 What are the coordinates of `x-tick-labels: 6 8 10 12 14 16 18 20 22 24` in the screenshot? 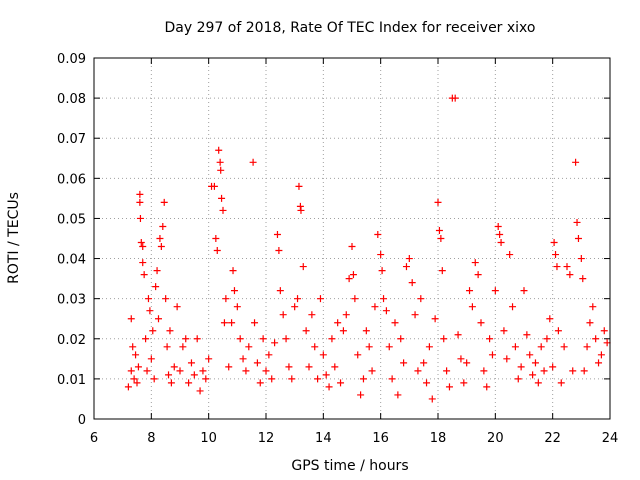 It's located at (354, 438).